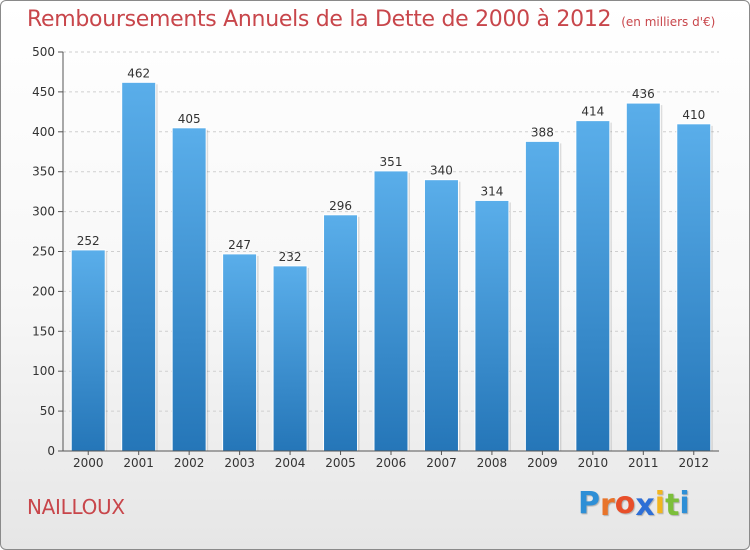 The image size is (750, 550). I want to click on x-tick-label-2005: 2005, so click(340, 463).